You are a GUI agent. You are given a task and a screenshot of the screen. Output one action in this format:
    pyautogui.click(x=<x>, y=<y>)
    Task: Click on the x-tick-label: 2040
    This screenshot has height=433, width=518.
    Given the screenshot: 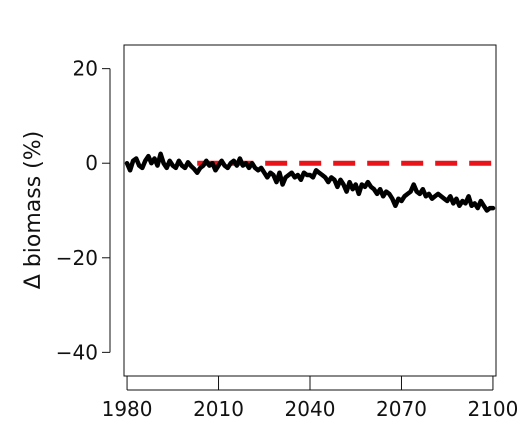 What is the action you would take?
    pyautogui.click(x=310, y=409)
    